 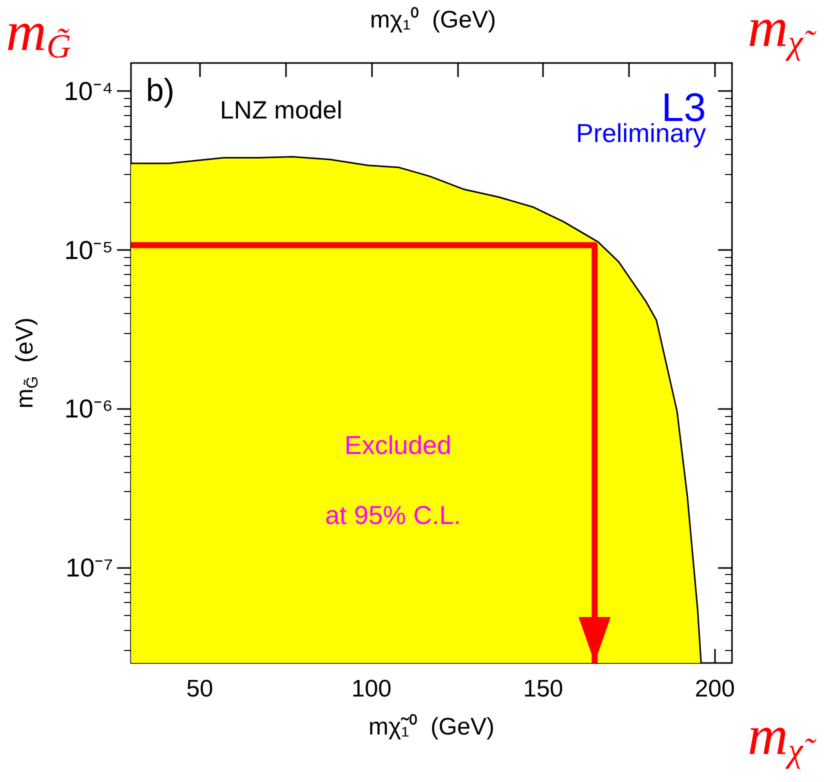 What do you see at coordinates (200, 689) in the screenshot?
I see `x-tick-label: 50` at bounding box center [200, 689].